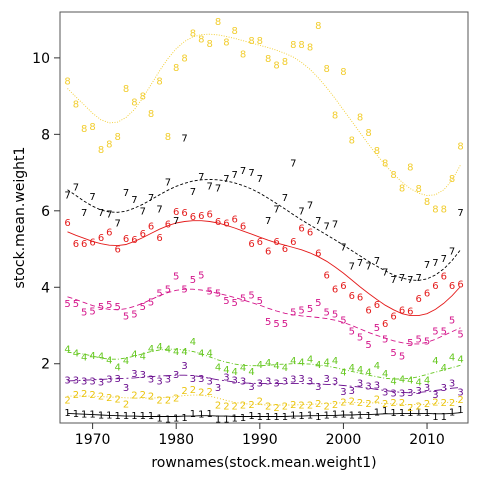 The image size is (480, 480). I want to click on y-tick-label: 10, so click(41, 59).